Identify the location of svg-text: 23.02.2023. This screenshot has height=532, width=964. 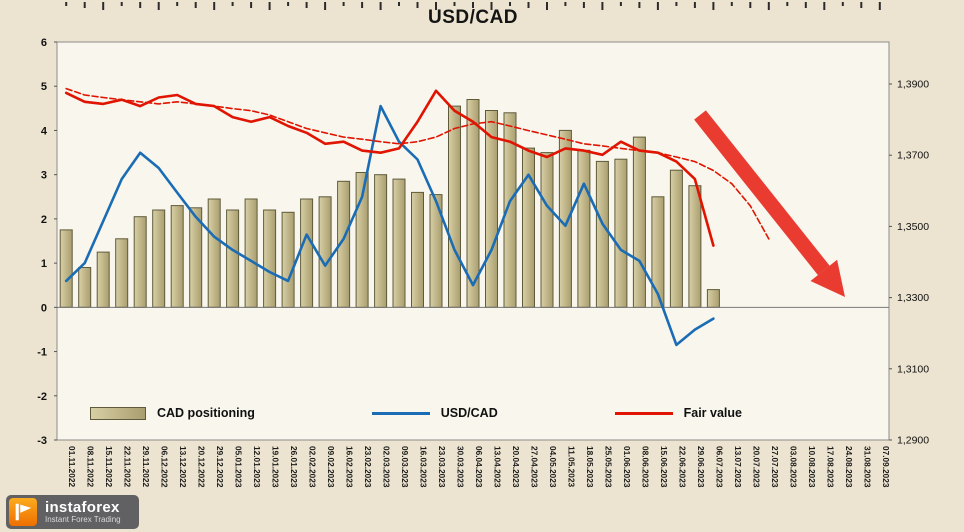
(368, 467).